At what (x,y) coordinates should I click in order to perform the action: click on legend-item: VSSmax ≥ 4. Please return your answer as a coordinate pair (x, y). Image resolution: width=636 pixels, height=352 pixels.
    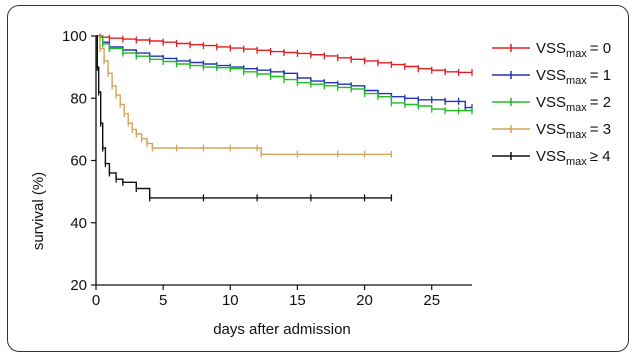
    Looking at the image, I should click on (551, 158).